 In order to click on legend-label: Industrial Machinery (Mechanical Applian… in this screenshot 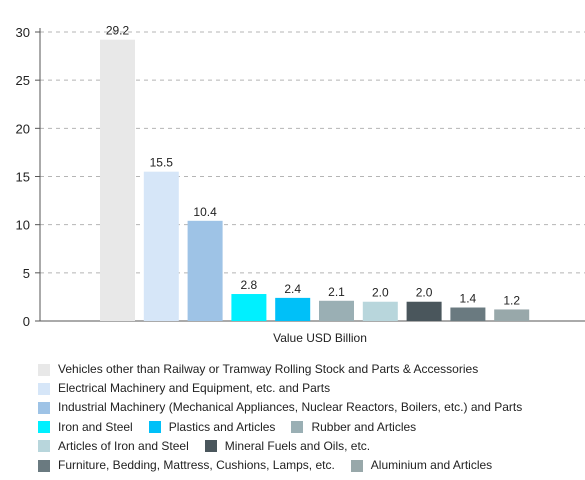, I will do `click(290, 407)`.